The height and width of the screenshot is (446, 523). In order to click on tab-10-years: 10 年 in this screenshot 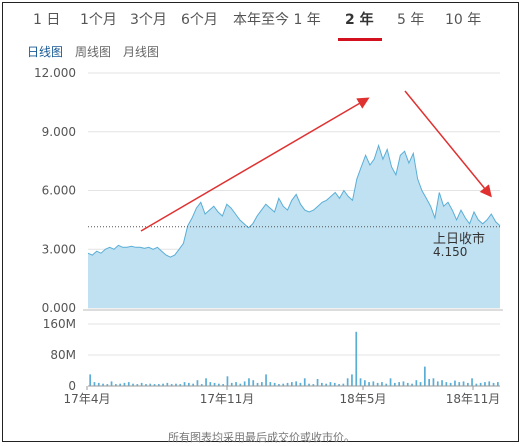, I will do `click(463, 20)`.